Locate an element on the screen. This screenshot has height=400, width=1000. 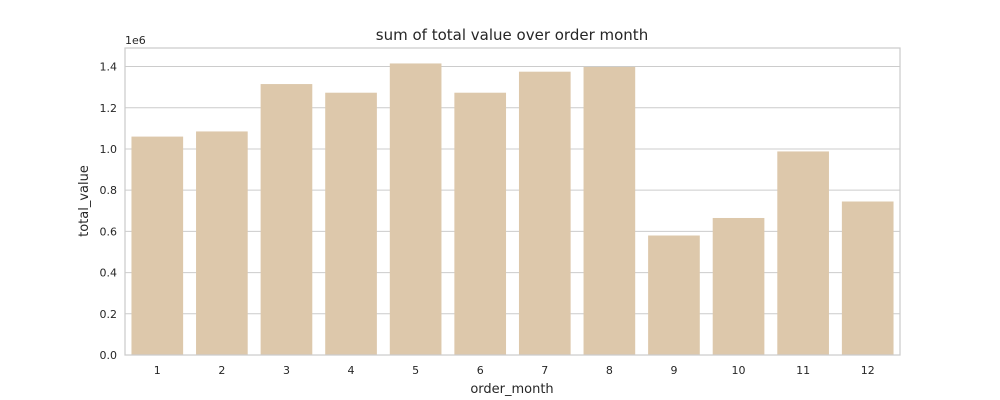
x-tick-label: 12 is located at coordinates (868, 370).